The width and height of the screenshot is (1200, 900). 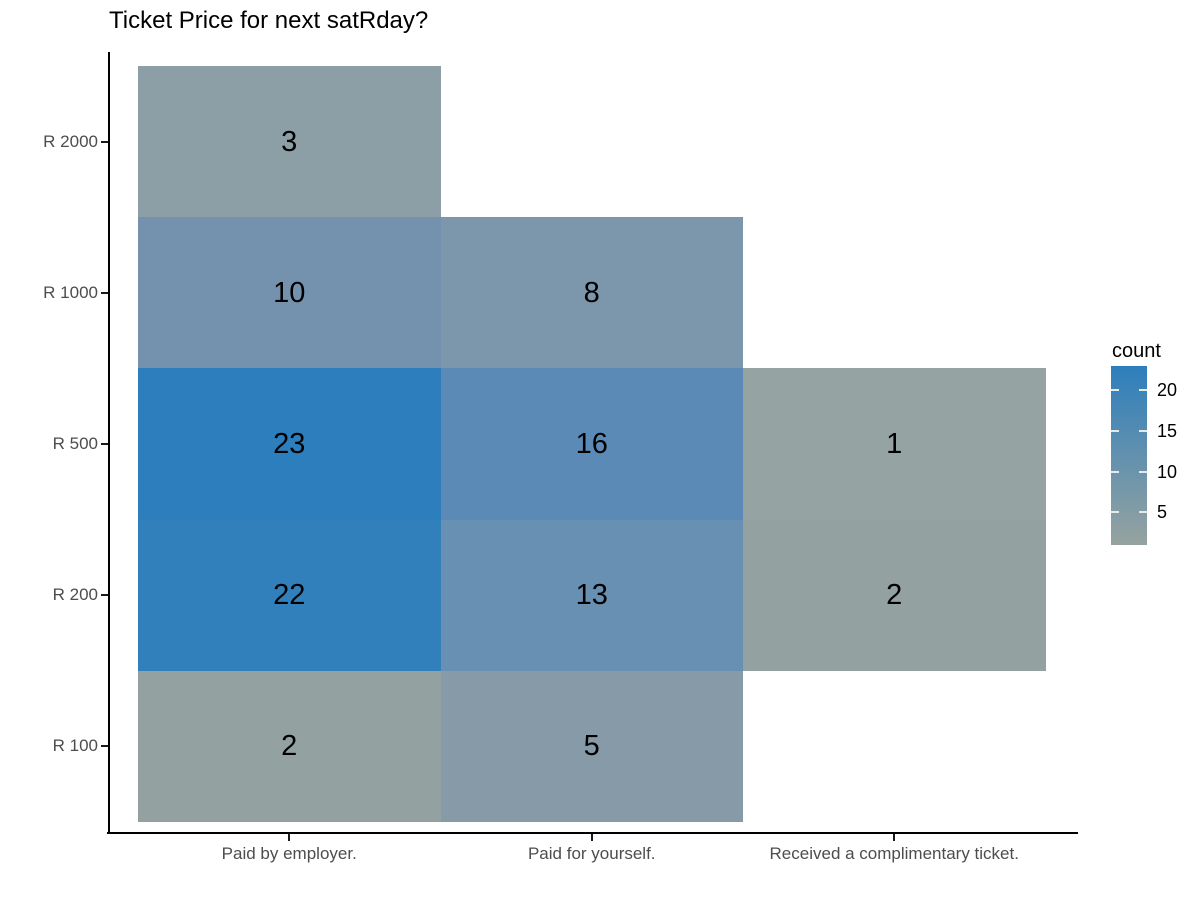 I want to click on legend-tick-label: 10, so click(x=1167, y=471).